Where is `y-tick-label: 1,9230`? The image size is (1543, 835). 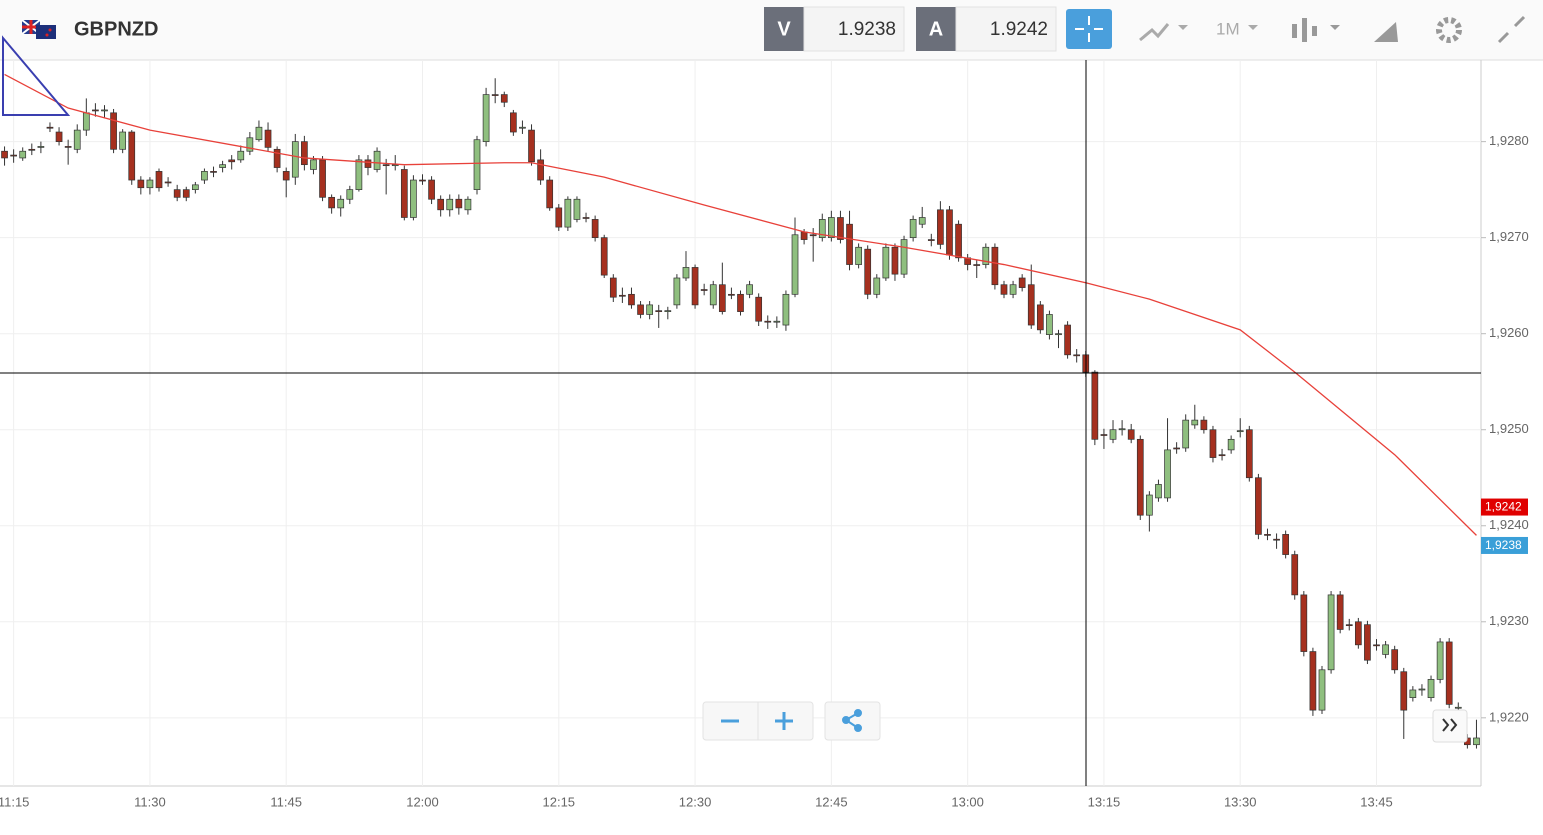
y-tick-label: 1,9230 is located at coordinates (1509, 620).